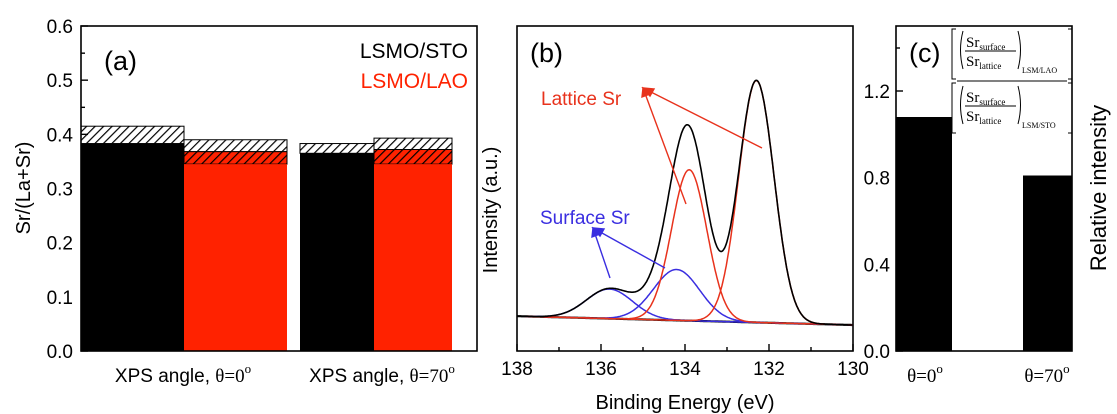  Describe the element at coordinates (24, 188) in the screenshot. I see `panel-a-y-axis-label: Sr/(La+Sr)` at that location.